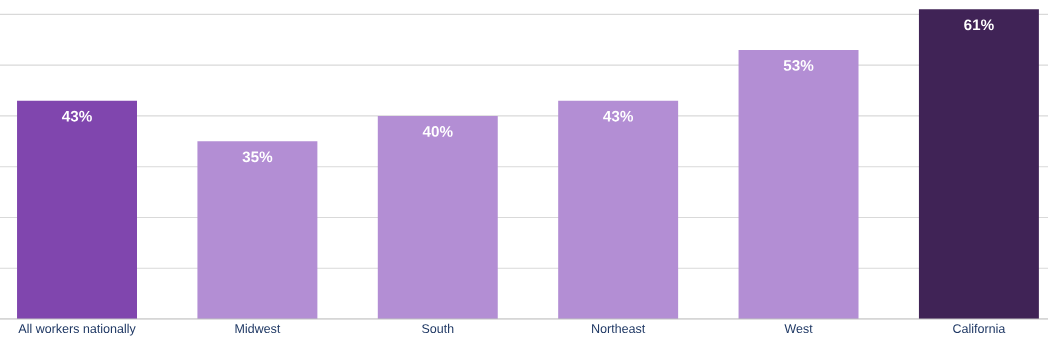 Image resolution: width=1048 pixels, height=342 pixels. I want to click on x-tick-label: Midwest, so click(258, 328).